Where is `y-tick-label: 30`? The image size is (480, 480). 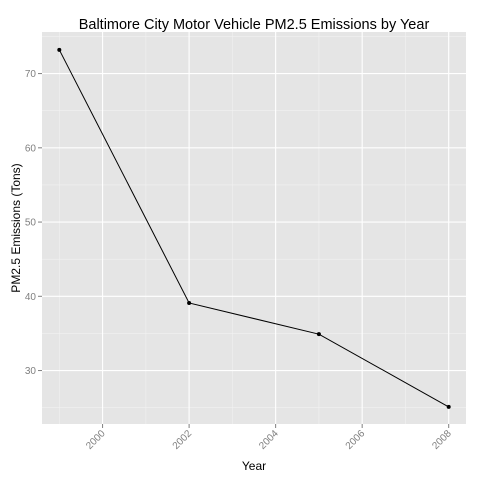 y-tick-label: 30 is located at coordinates (31, 371).